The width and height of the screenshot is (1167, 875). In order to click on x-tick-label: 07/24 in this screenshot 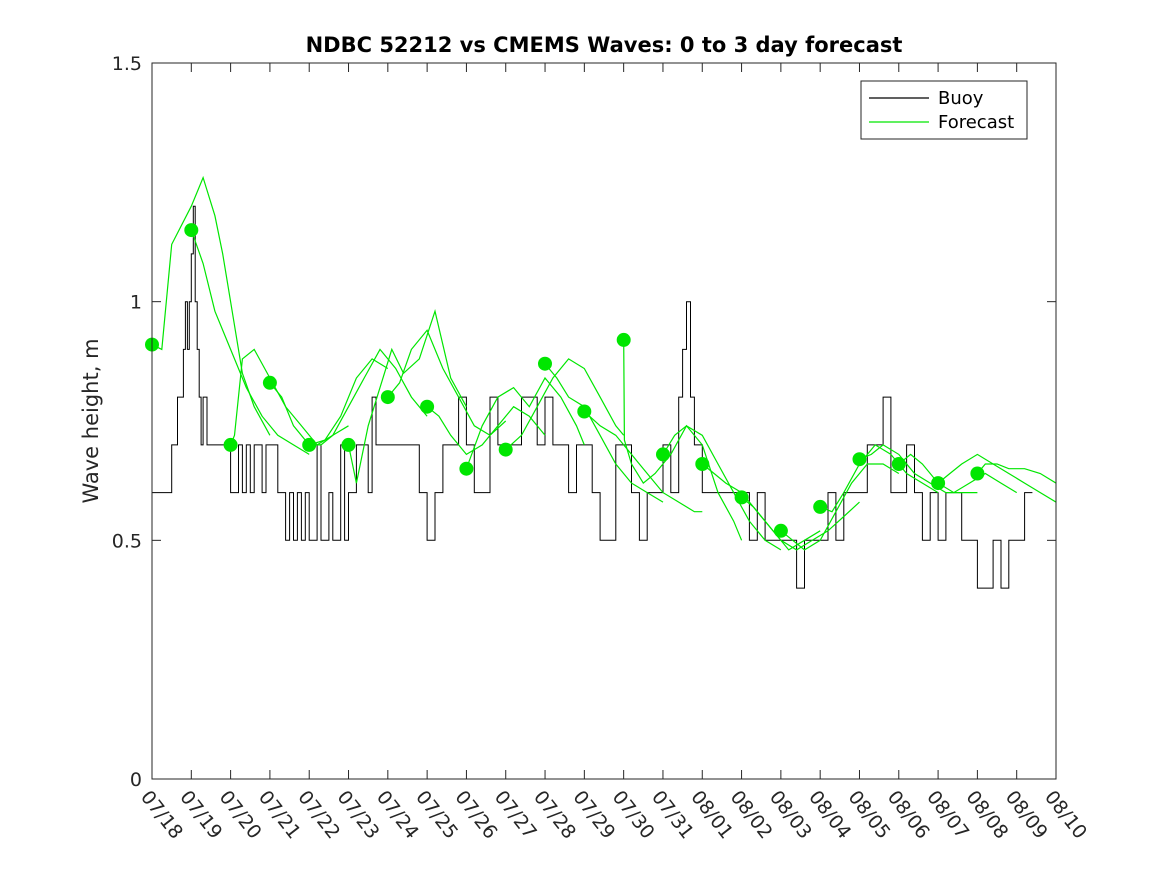, I will do `click(397, 815)`.